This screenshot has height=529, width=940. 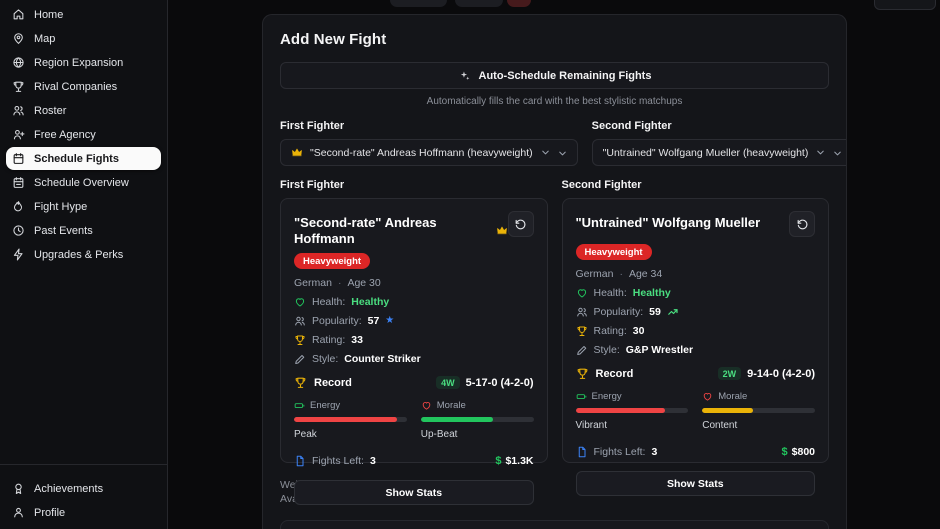 What do you see at coordinates (300, 321) in the screenshot?
I see `users-icon` at bounding box center [300, 321].